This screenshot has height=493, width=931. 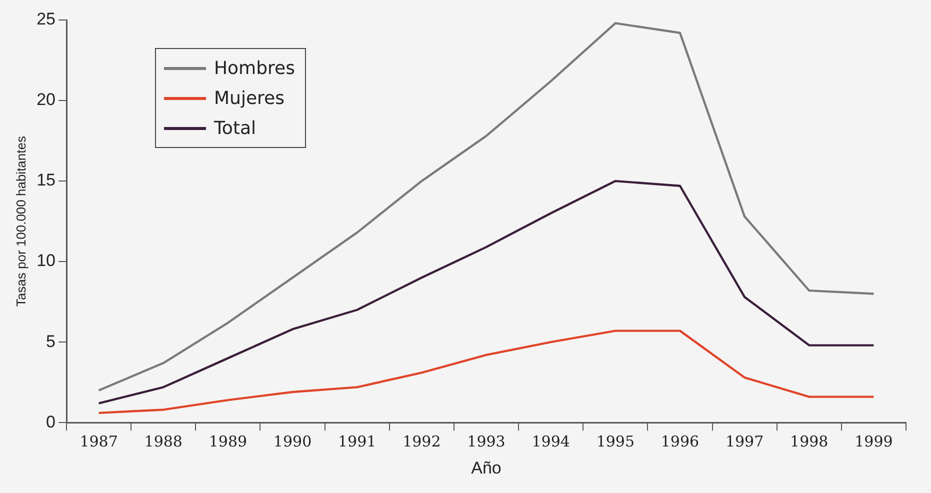 I want to click on y-tick-label: 25, so click(x=46, y=19).